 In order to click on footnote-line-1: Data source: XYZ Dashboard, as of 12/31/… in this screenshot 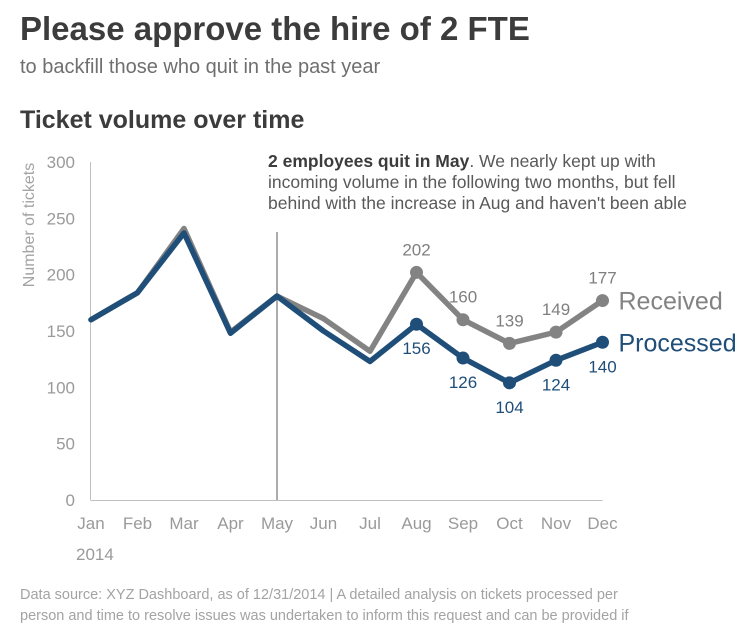, I will do `click(319, 595)`.